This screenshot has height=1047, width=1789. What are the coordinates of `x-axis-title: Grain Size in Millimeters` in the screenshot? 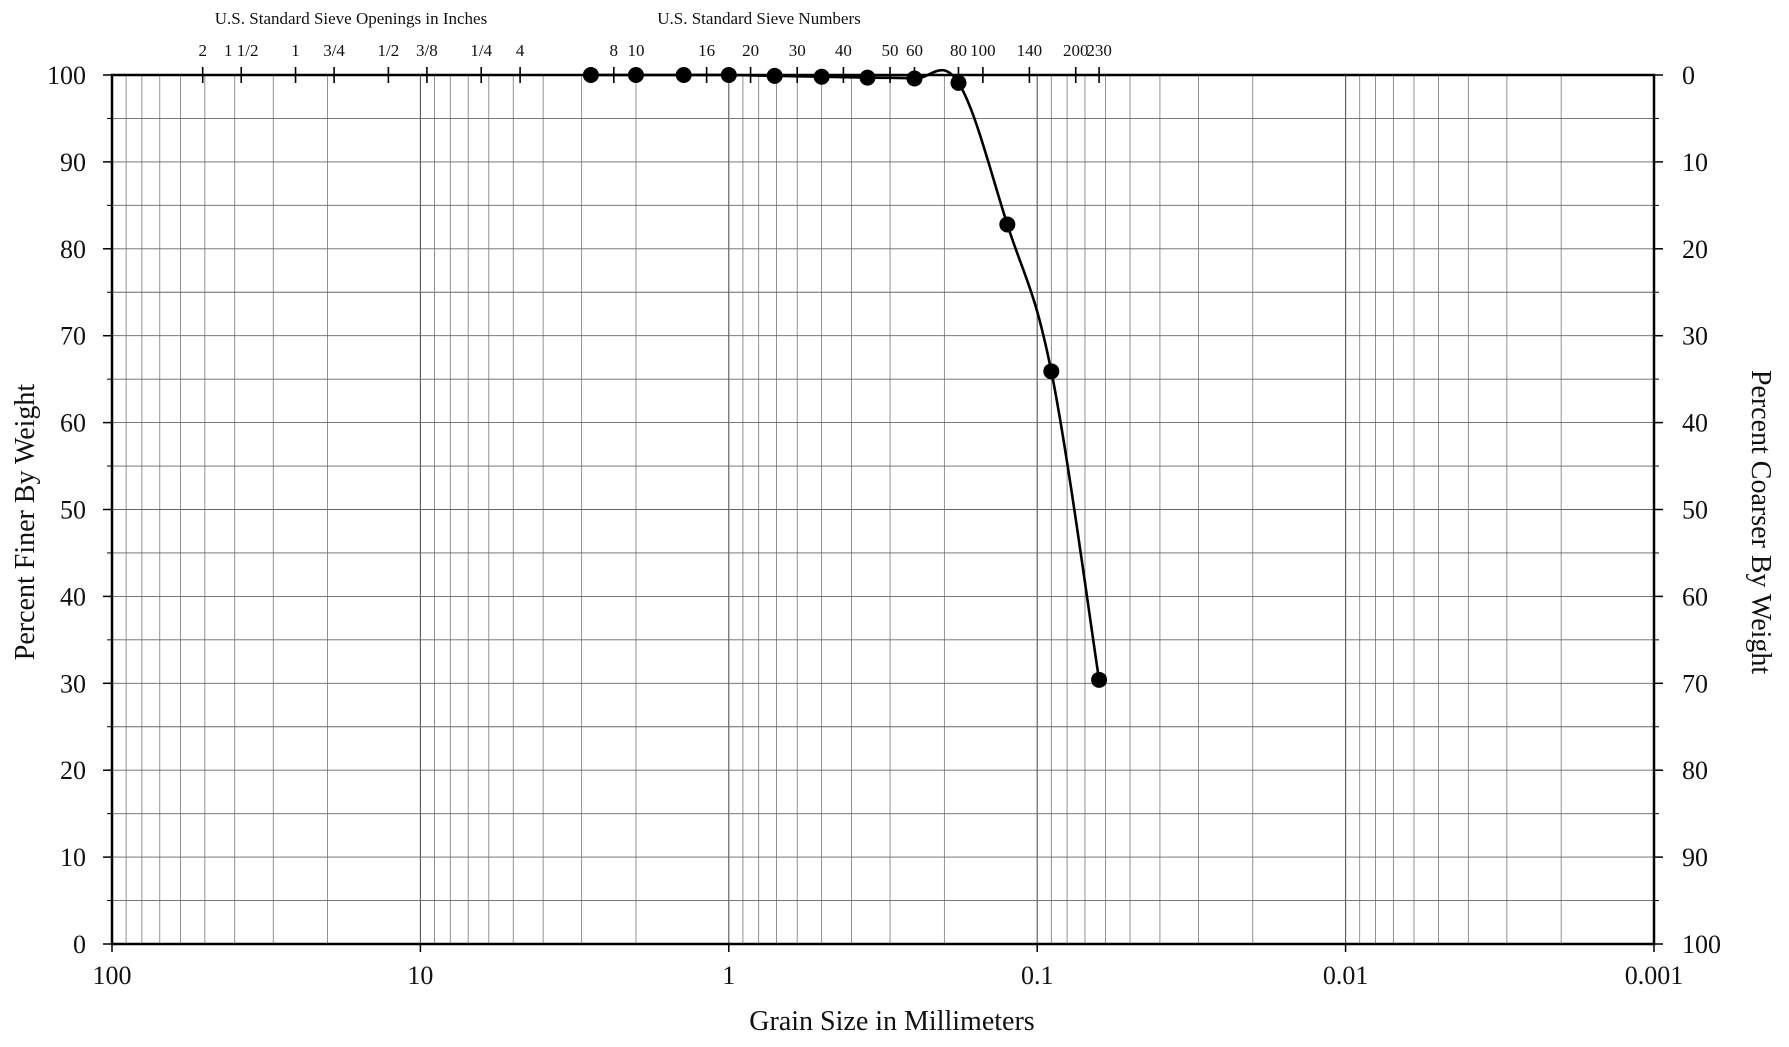 It's located at (891, 1021).